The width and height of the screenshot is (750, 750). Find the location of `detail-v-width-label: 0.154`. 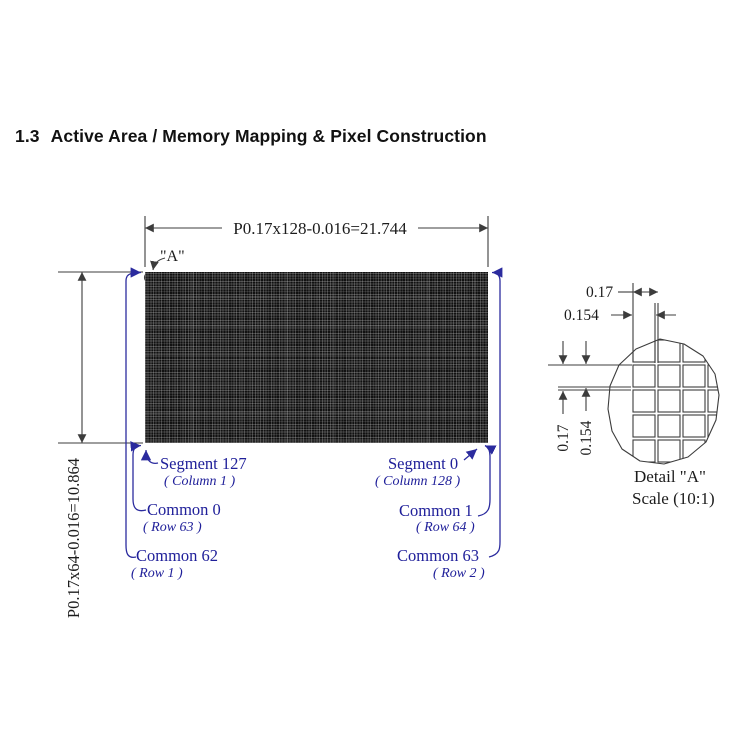

detail-v-width-label: 0.154 is located at coordinates (586, 438).